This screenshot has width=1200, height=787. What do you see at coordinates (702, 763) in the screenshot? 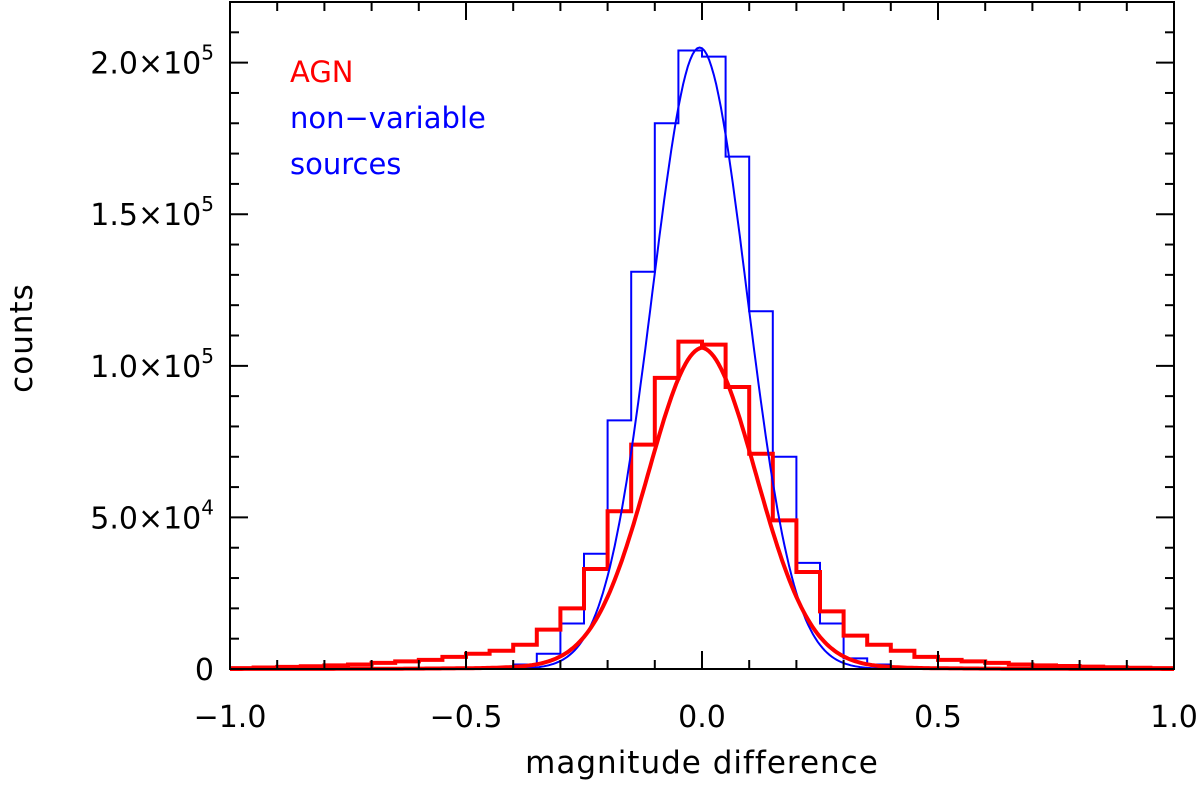
I see `x-axis-title: magnitude difference` at bounding box center [702, 763].